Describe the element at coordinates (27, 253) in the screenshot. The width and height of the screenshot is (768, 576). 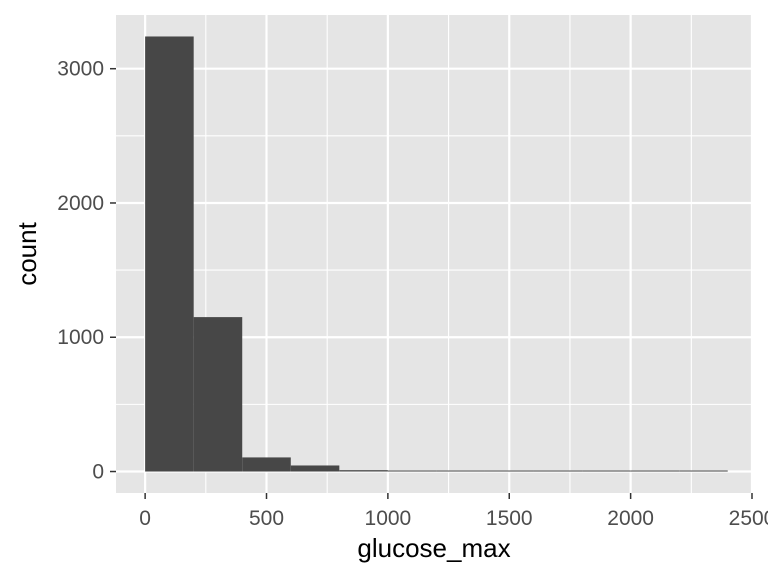
I see `y-axis-title: count` at that location.